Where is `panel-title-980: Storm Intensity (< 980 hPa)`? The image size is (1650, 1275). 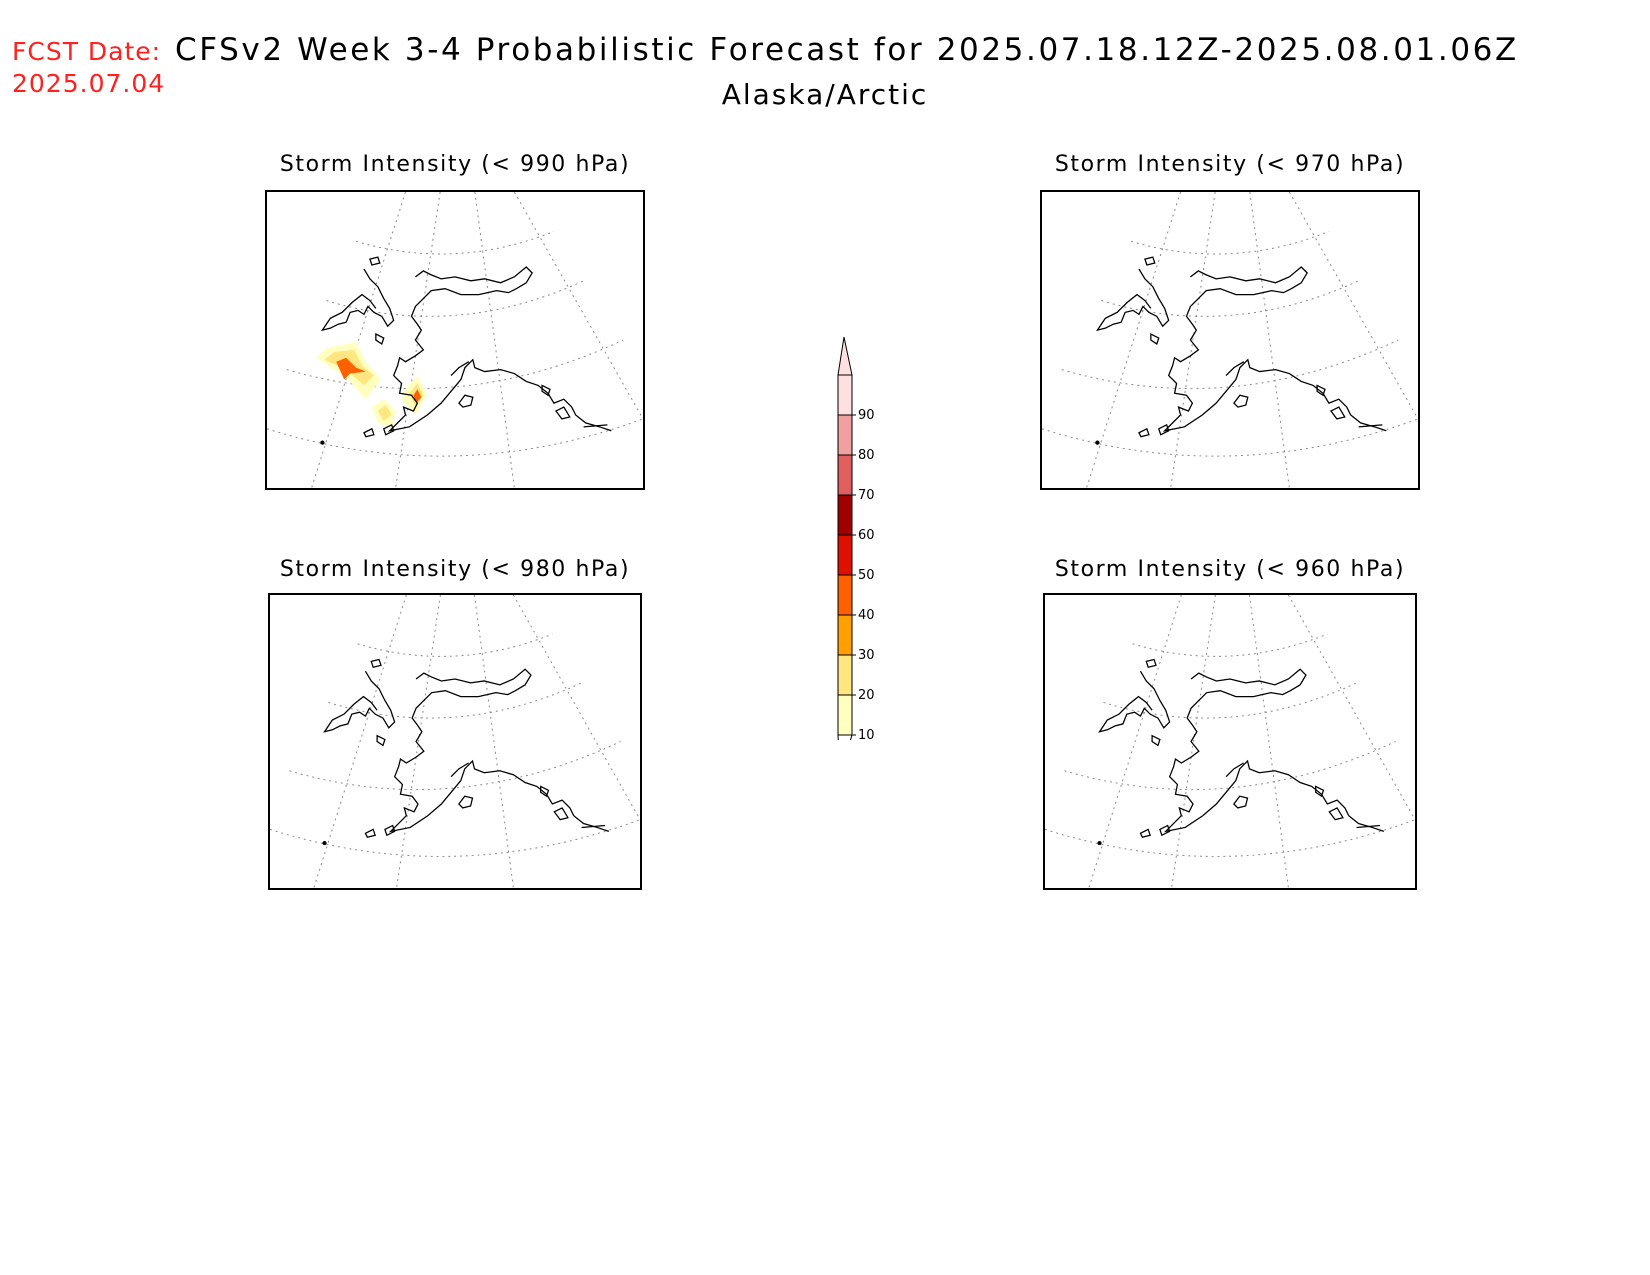
panel-title-980: Storm Intensity (< 980 hPa) is located at coordinates (455, 569).